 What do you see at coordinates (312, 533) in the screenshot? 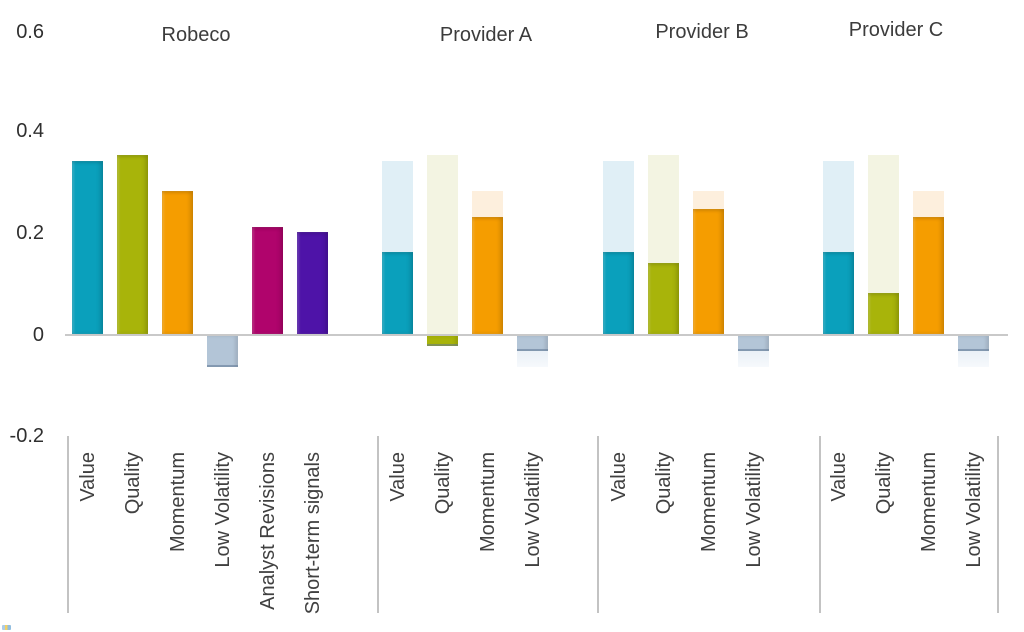
I see `category-label-short_term_signals: Short-term signals` at bounding box center [312, 533].